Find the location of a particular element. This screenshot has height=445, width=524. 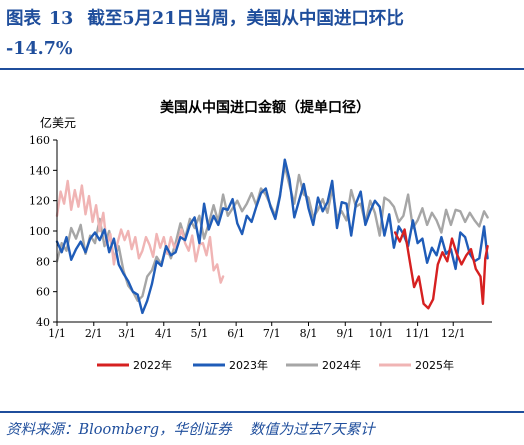

x-tick-label: 7/1 is located at coordinates (272, 333).